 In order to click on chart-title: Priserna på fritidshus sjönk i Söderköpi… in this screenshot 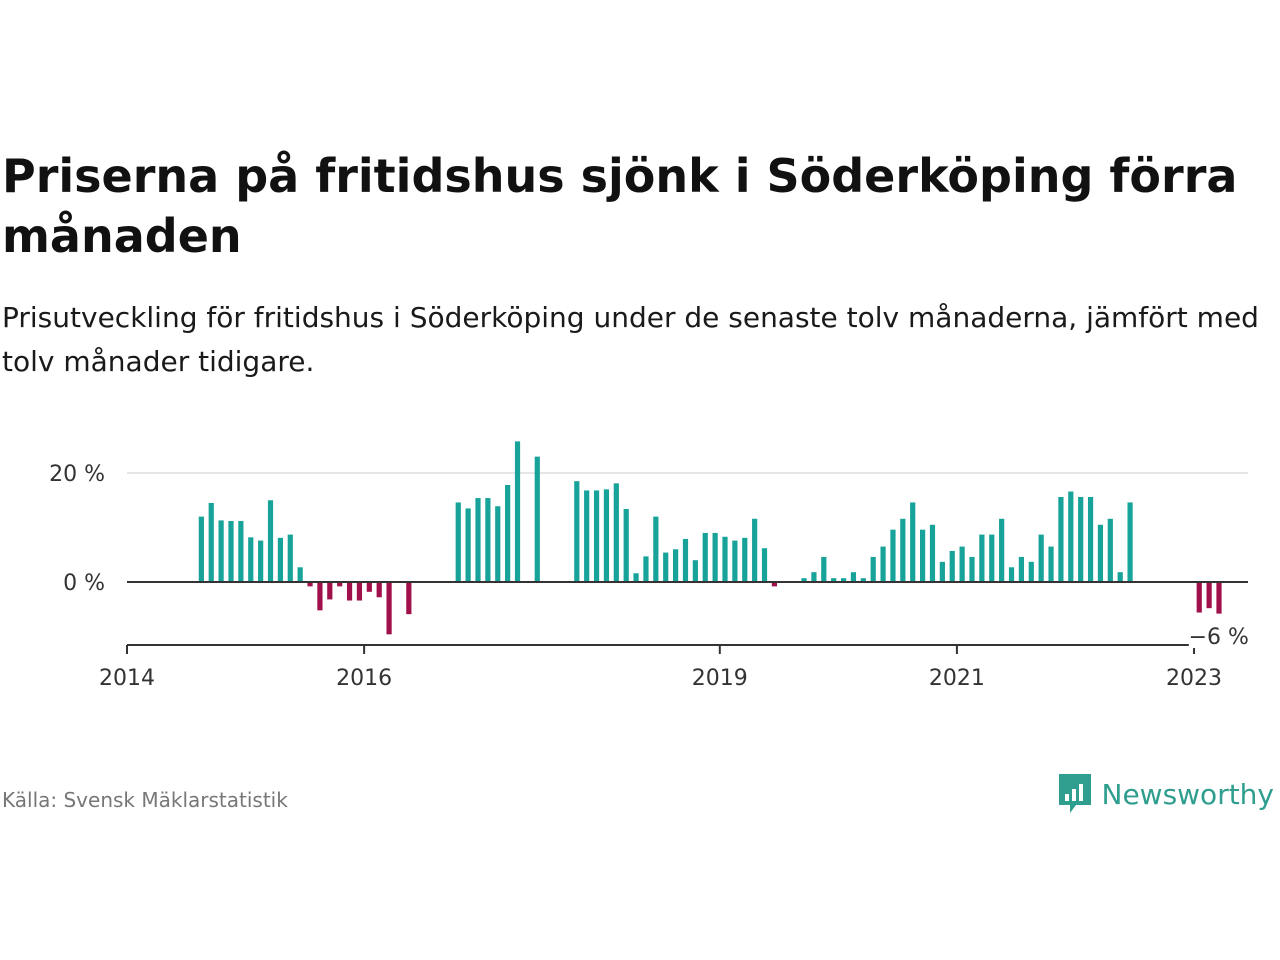, I will do `click(620, 206)`.